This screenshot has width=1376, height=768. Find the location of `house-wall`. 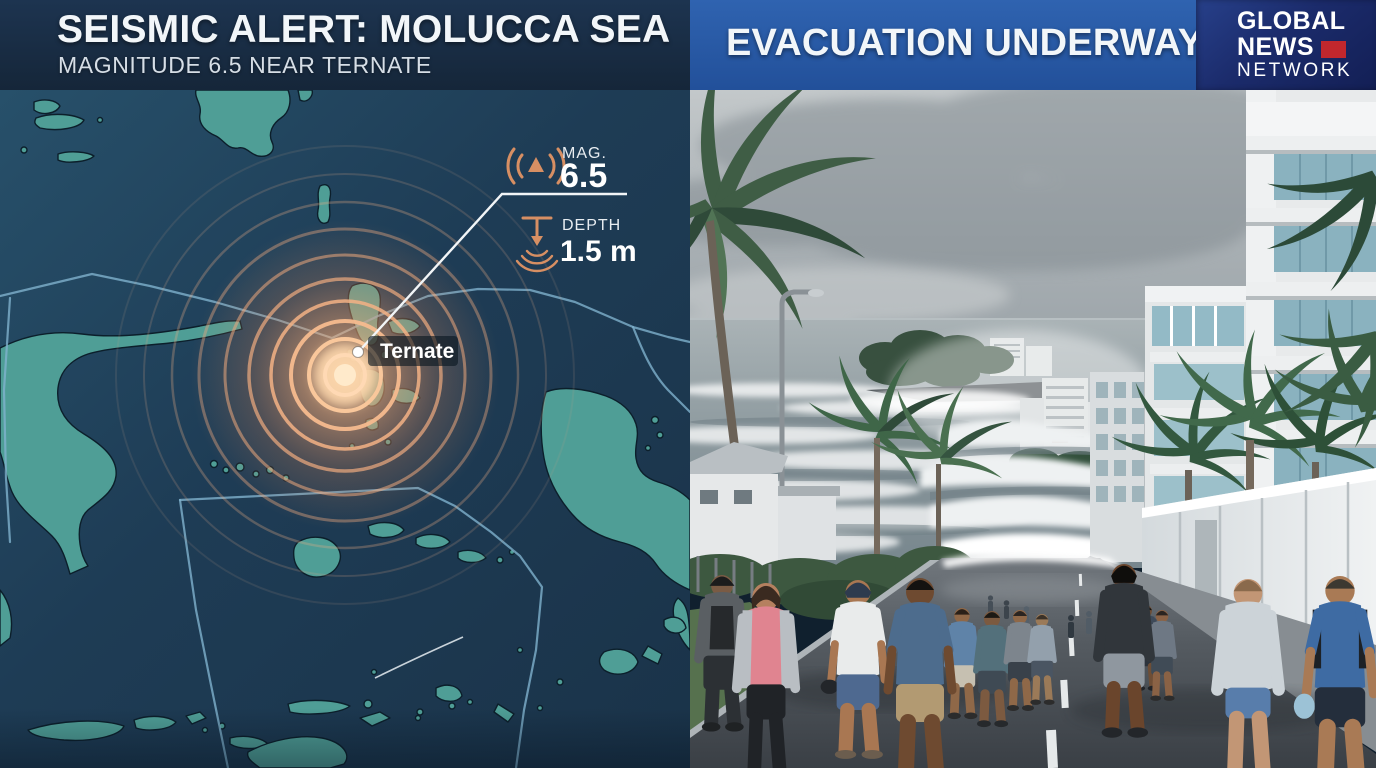

house-wall is located at coordinates (734, 520).